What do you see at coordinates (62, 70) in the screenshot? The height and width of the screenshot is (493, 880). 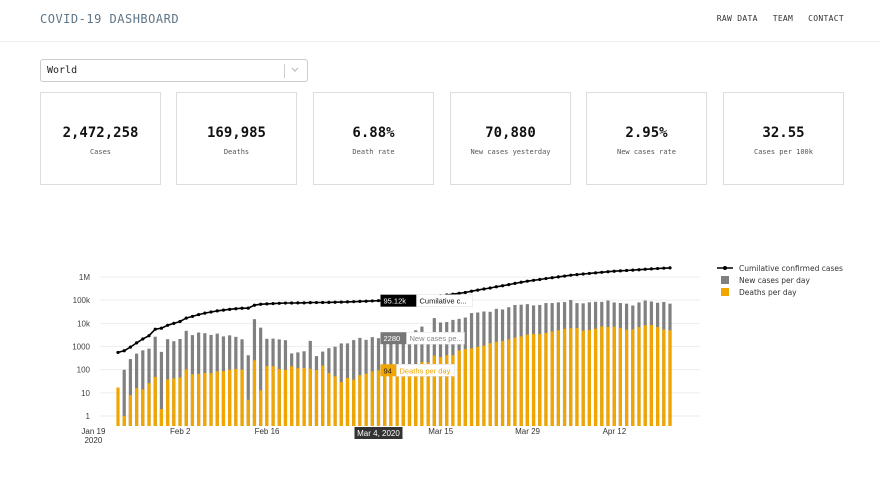 I see `region-select-value: World` at bounding box center [62, 70].